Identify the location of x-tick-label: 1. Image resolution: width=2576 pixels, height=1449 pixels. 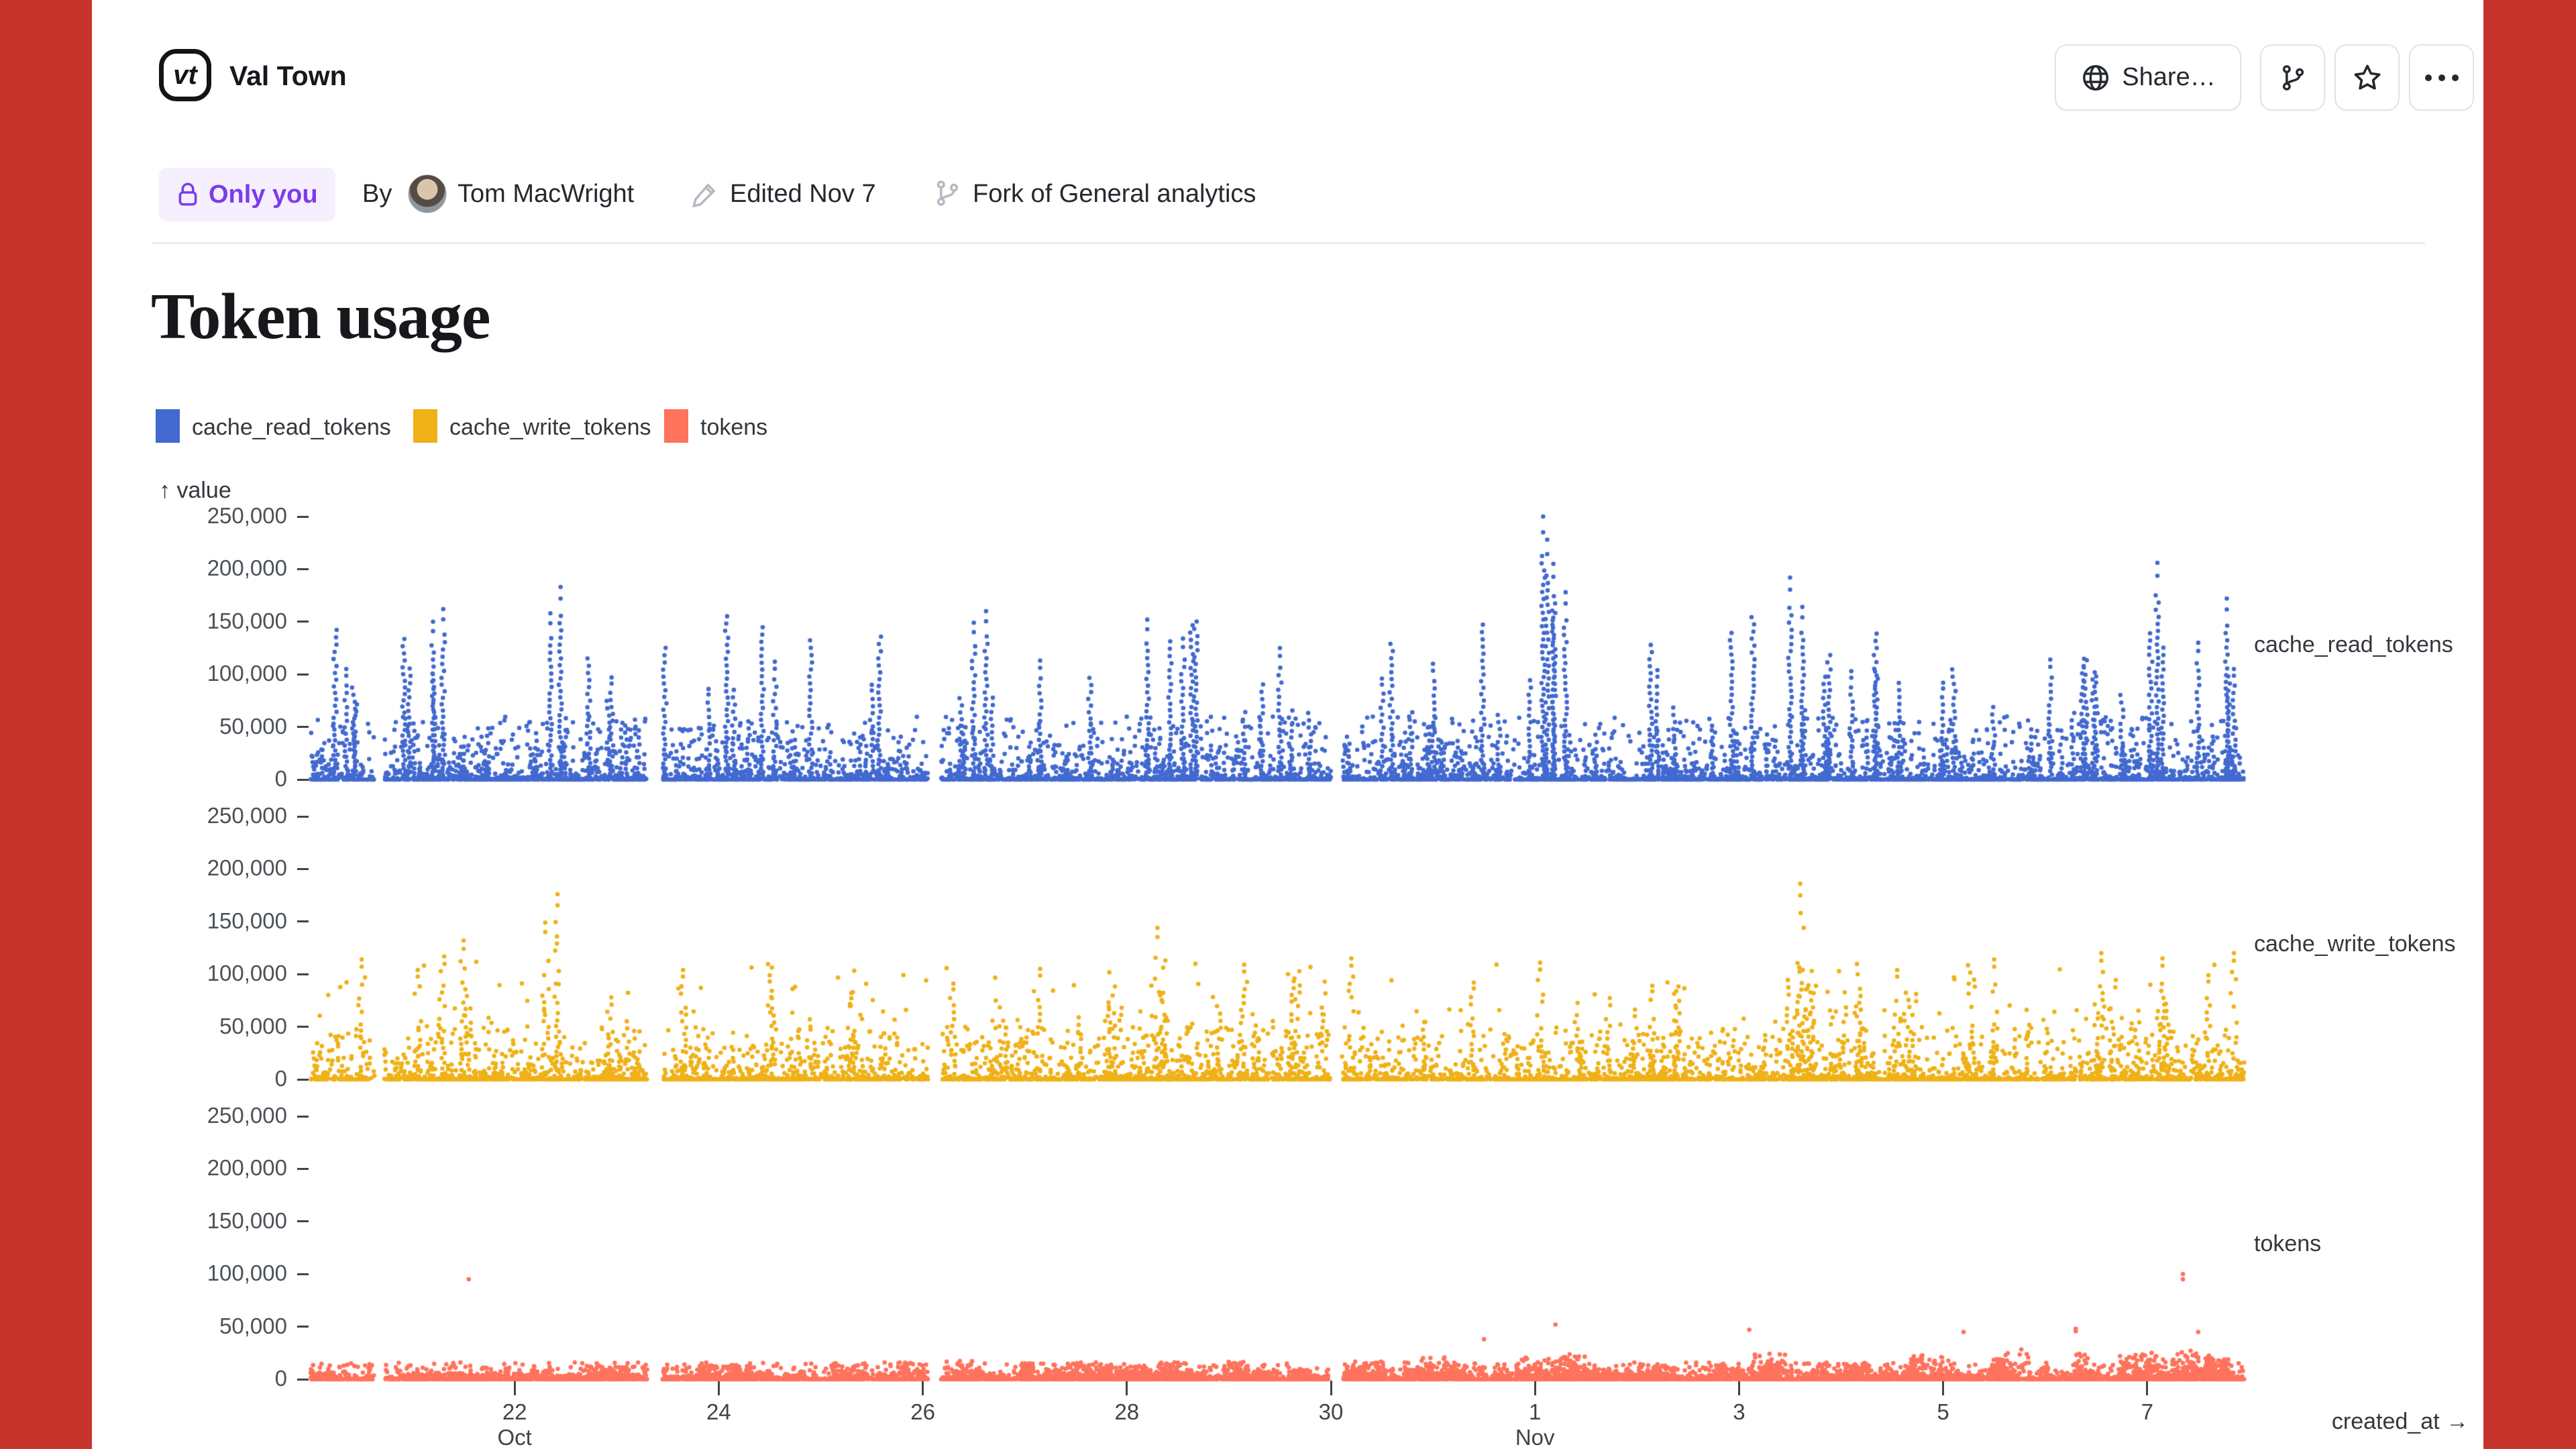
(1535, 1411).